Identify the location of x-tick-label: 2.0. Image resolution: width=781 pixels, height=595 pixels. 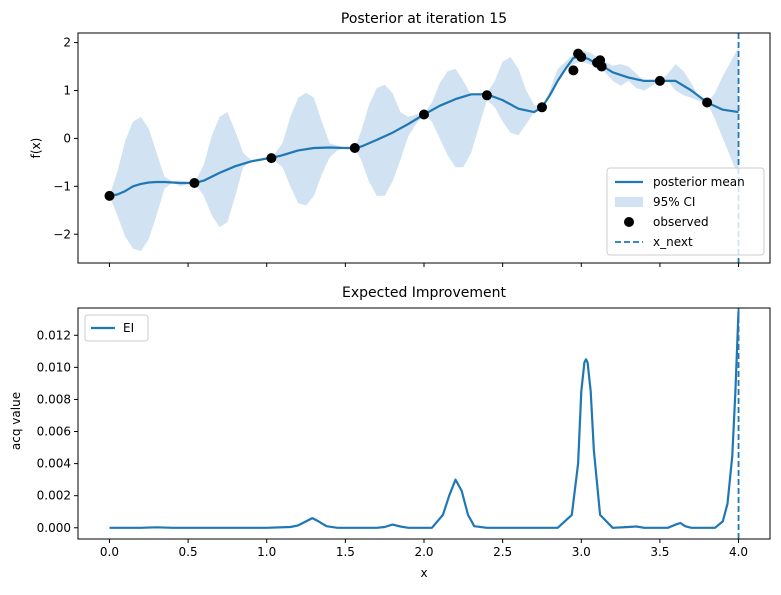
(423, 552).